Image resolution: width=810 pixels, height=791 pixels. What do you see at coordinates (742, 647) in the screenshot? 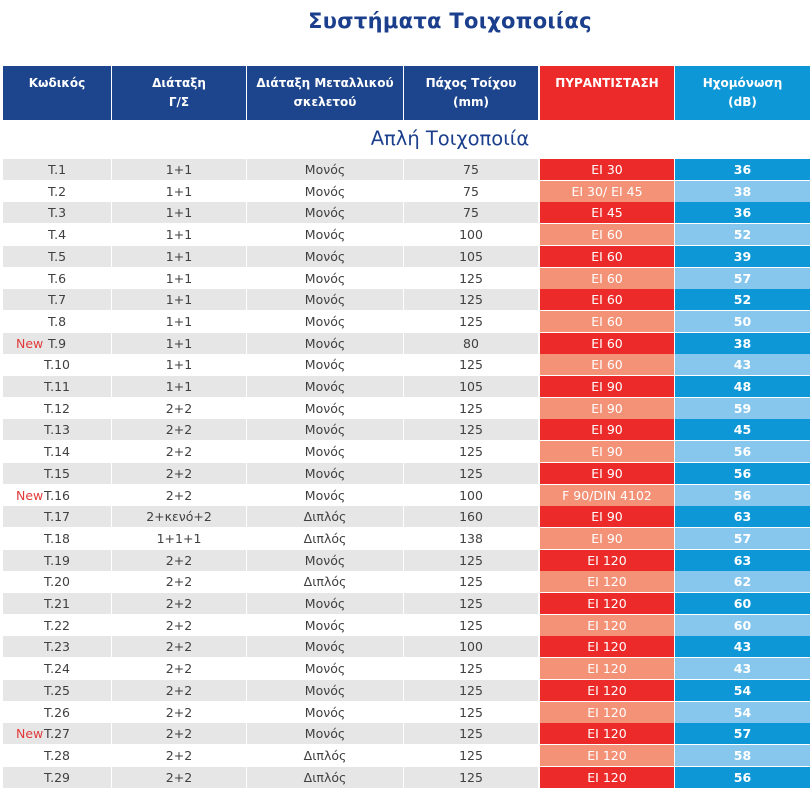
I see `acoustic-cell: 43` at bounding box center [742, 647].